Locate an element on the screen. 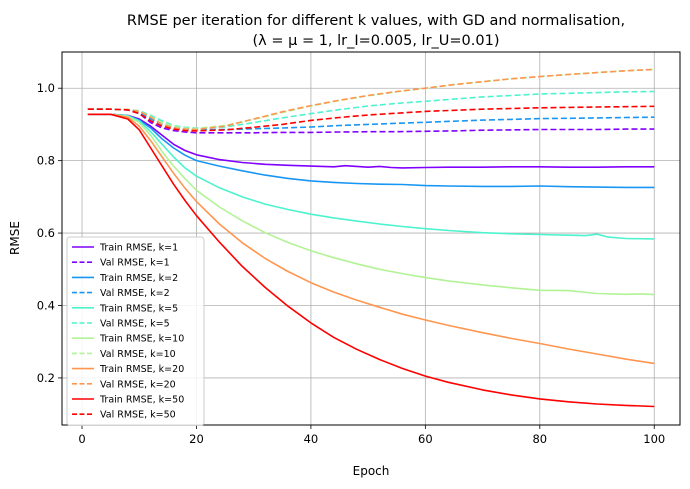 The height and width of the screenshot is (489, 690). legend-label: Train RMSE, k=20 is located at coordinates (141, 369).